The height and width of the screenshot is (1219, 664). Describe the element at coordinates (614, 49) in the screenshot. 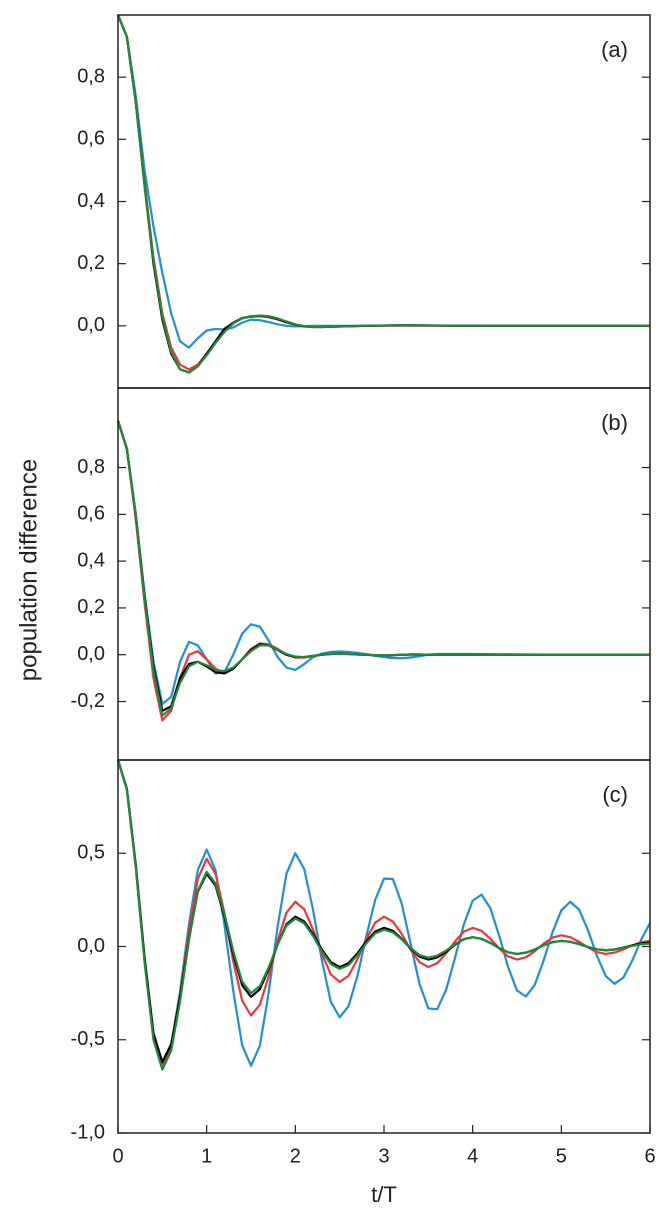

I see `panel-label: (a)` at that location.